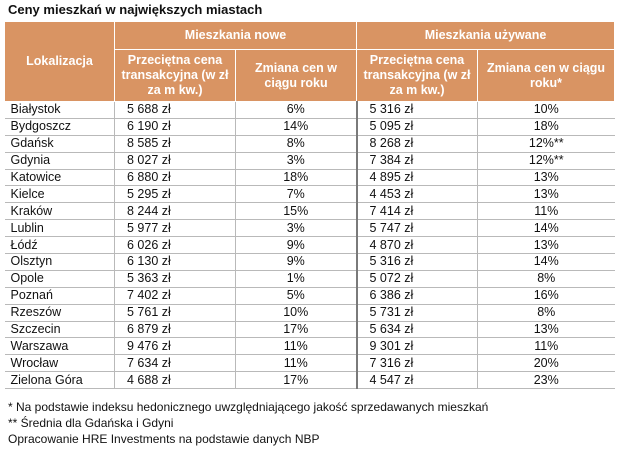 Image resolution: width=620 pixels, height=449 pixels. Describe the element at coordinates (296, 161) in the screenshot. I see `new-change-cell: 3%` at that location.